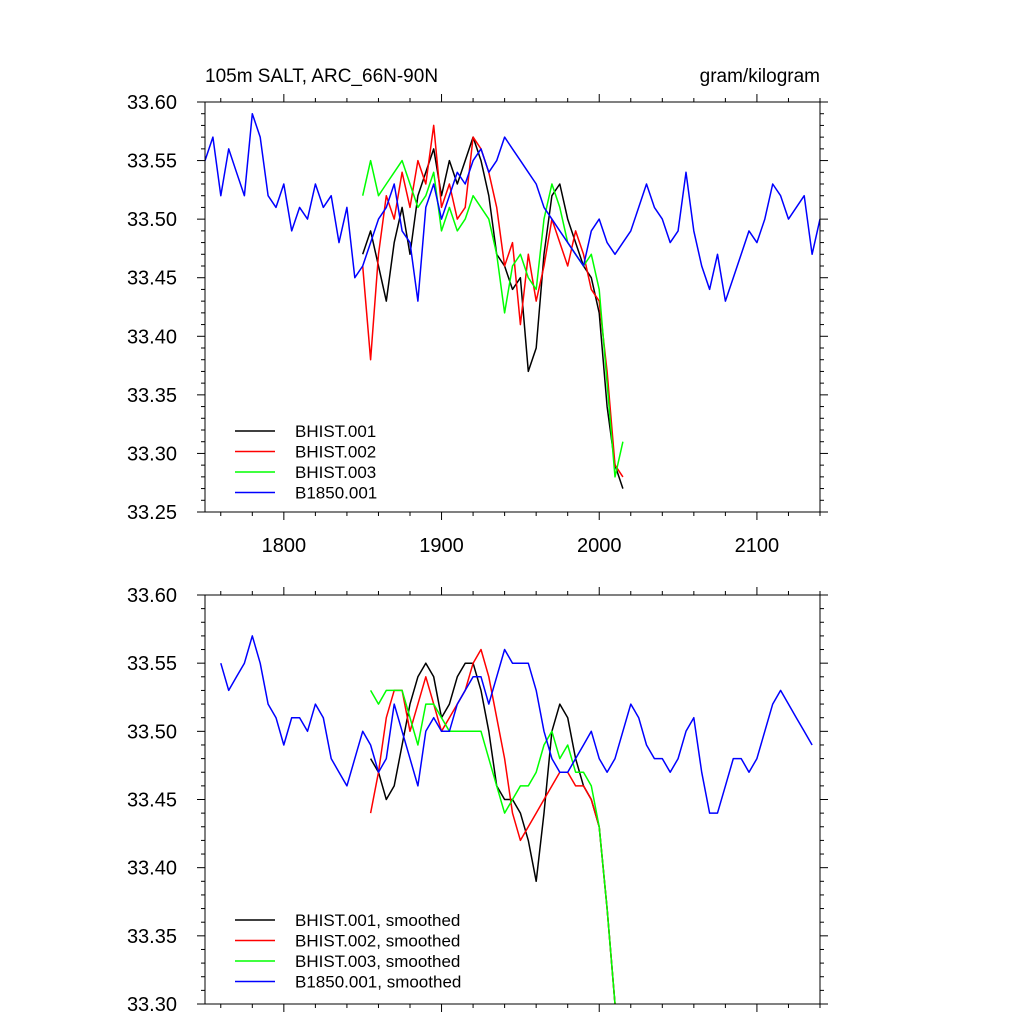 This screenshot has width=1024, height=1024. Describe the element at coordinates (336, 493) in the screenshot. I see `legend-label: B1850.001` at that location.